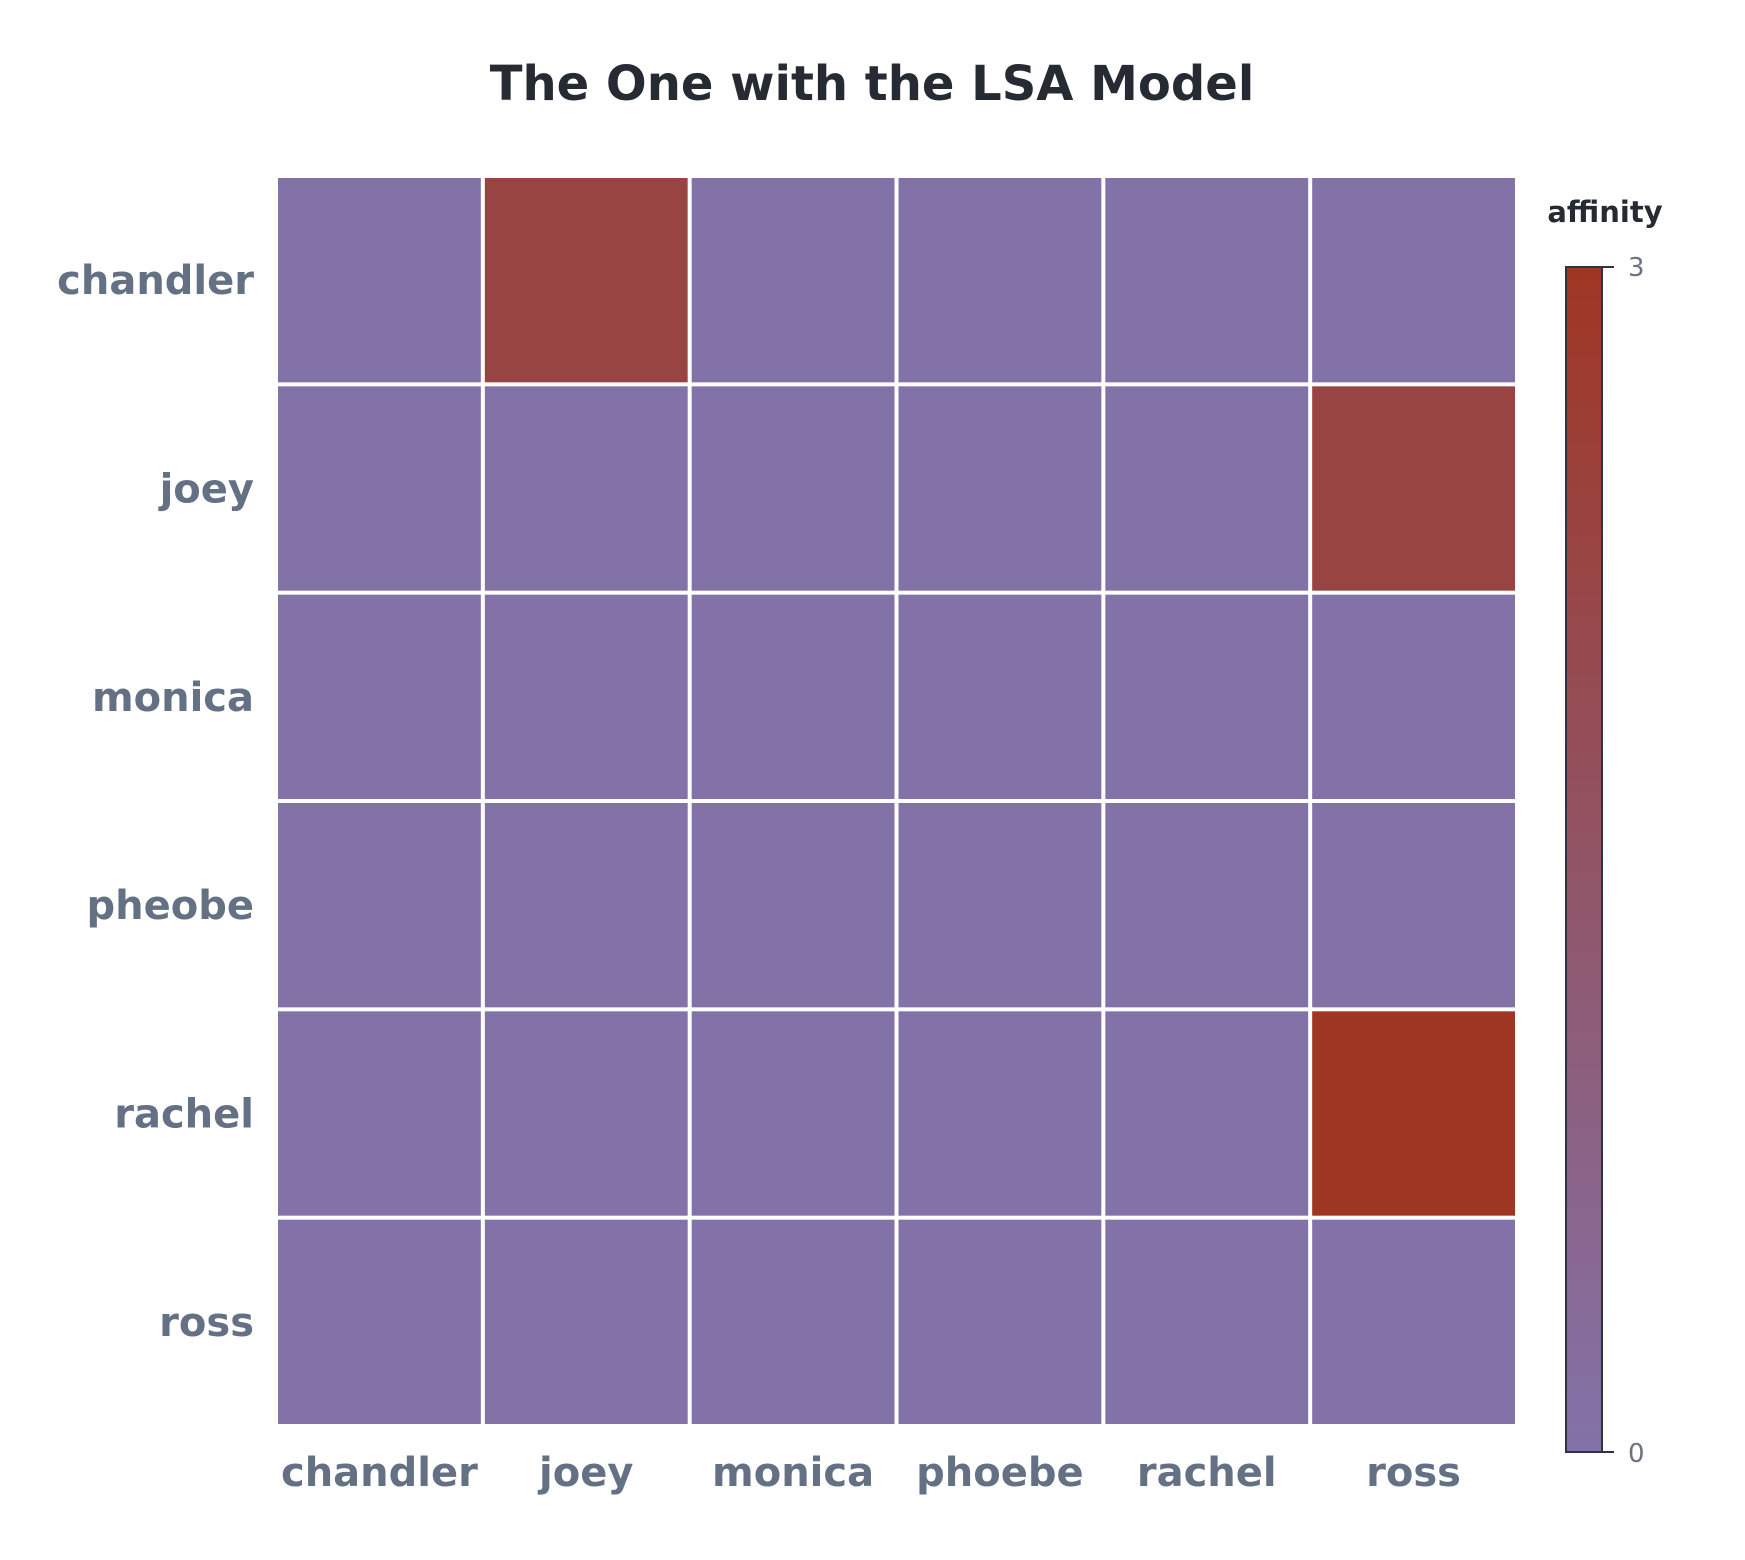  I want to click on y-axis-tick-labels: chandler joey monica pheobe rachel ross, so click(155, 802).